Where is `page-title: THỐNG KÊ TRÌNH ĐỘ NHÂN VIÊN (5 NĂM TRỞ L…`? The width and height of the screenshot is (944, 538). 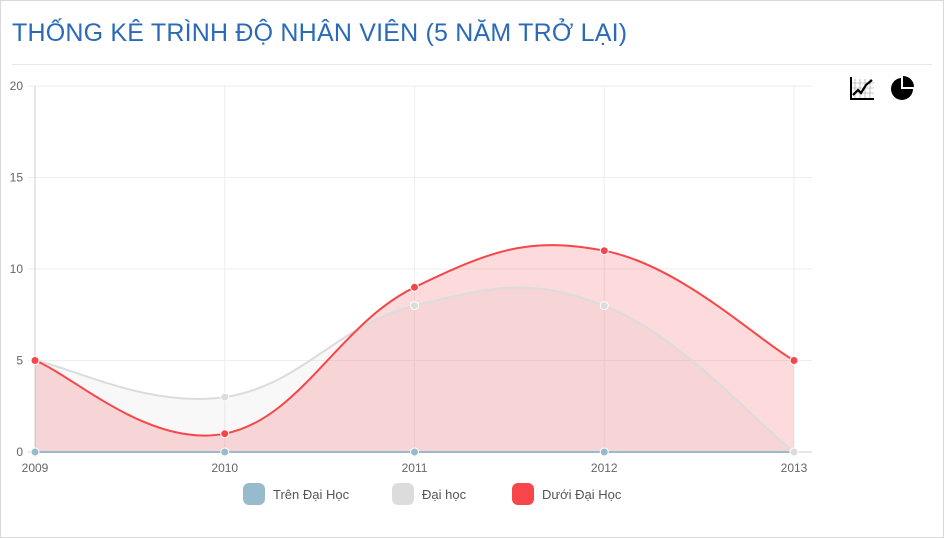 page-title: THỐNG KÊ TRÌNH ĐỘ NHÂN VIÊN (5 NĂM TRỞ L… is located at coordinates (320, 33).